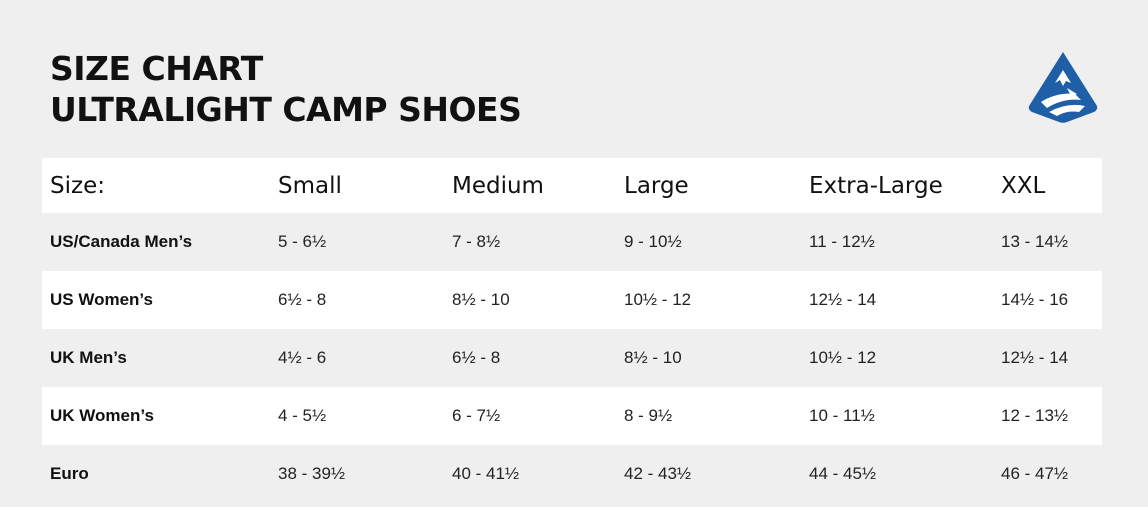 The height and width of the screenshot is (507, 1148). What do you see at coordinates (486, 473) in the screenshot?
I see `table-cell: 40 - 41½` at bounding box center [486, 473].